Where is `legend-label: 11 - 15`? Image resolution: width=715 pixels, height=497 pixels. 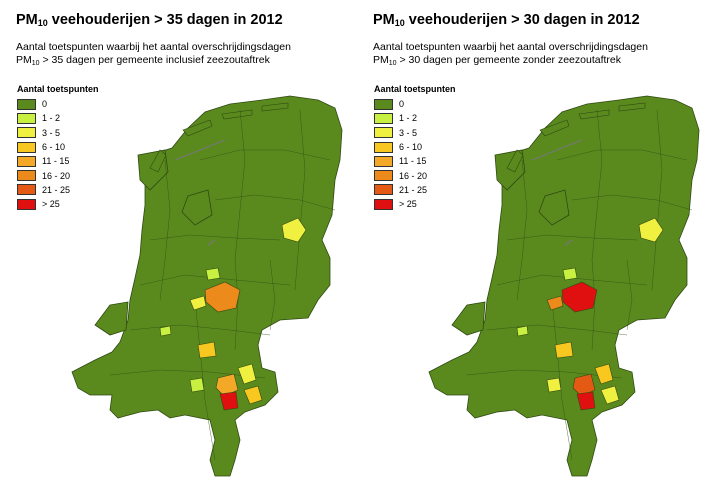
legend-label: 11 - 15 is located at coordinates (56, 161).